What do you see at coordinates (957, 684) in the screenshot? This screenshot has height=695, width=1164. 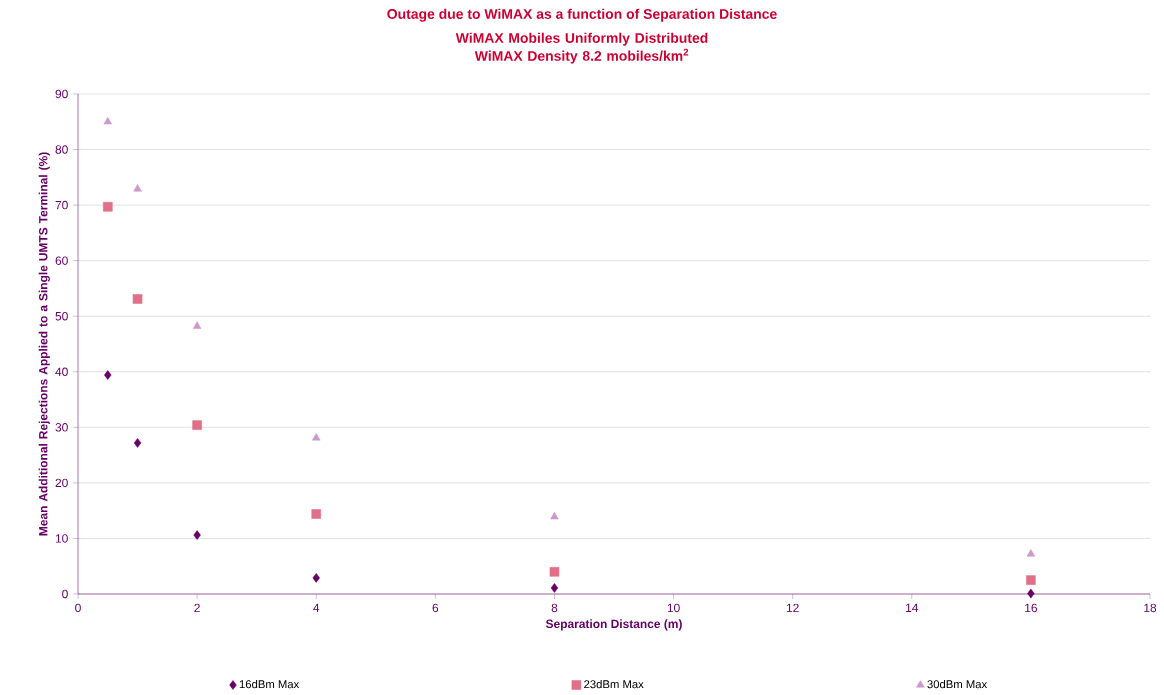 I see `legend-label: 30dBm Max` at bounding box center [957, 684].